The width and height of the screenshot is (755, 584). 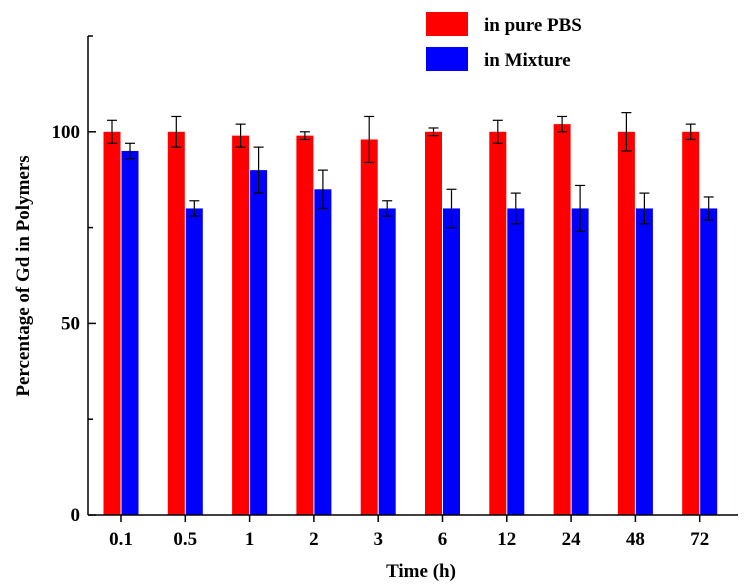 I want to click on legend-swatch-pure-pbs, so click(x=447, y=24).